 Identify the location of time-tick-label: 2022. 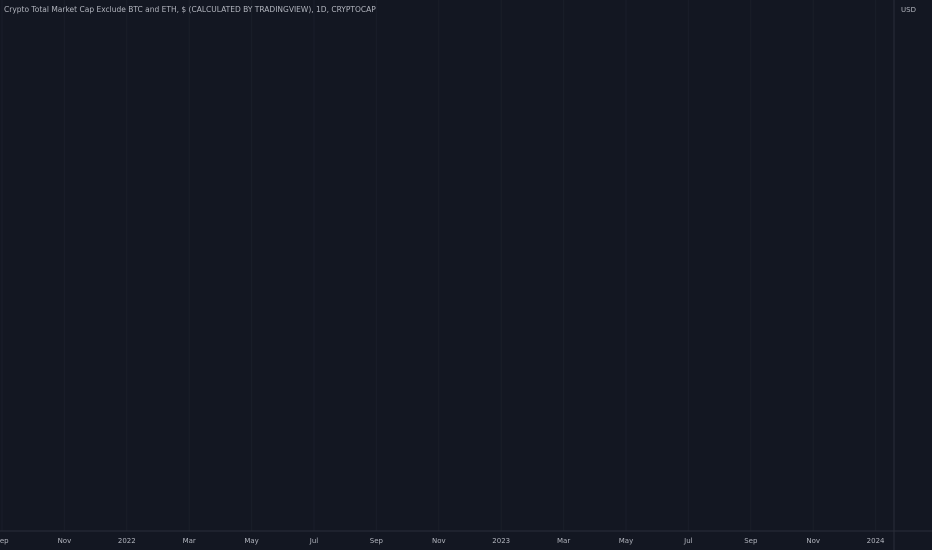
(127, 541).